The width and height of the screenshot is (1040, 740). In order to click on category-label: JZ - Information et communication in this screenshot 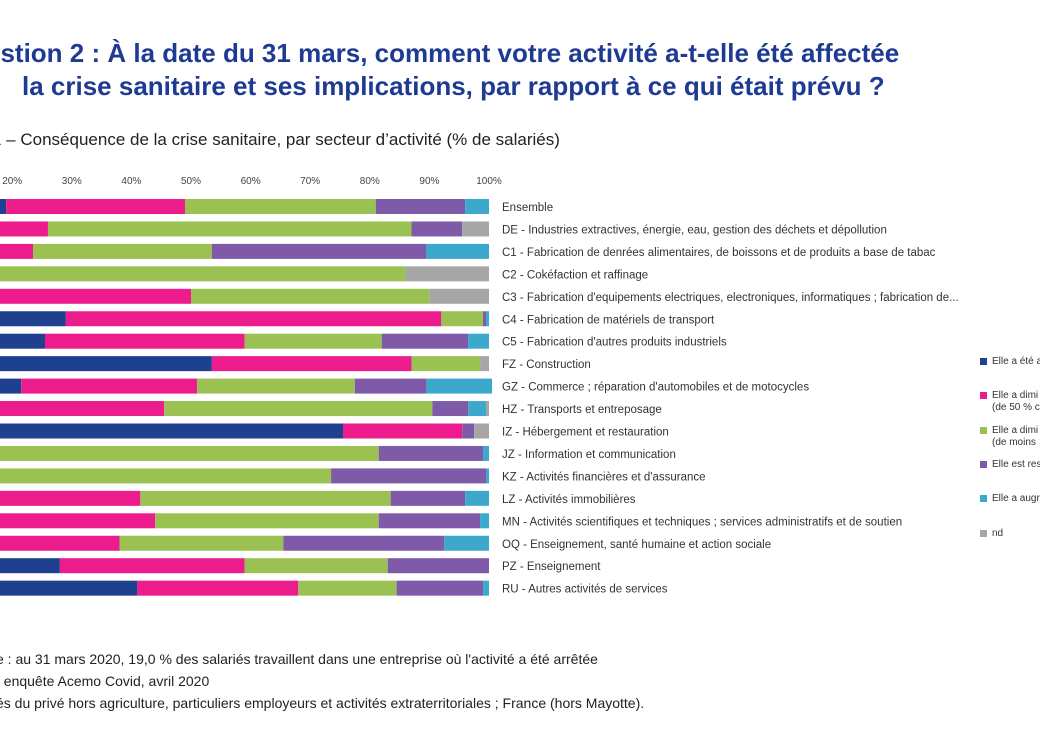, I will do `click(589, 455)`.